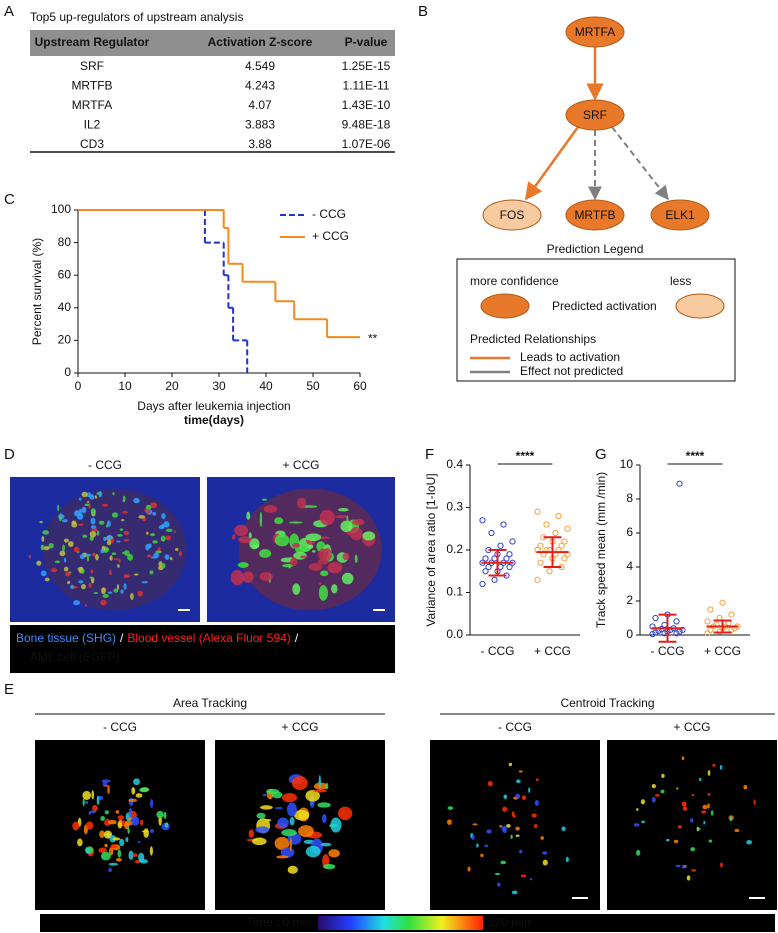  I want to click on stain-label: Blood vessel (Alexa Fluor 594), so click(208, 638).